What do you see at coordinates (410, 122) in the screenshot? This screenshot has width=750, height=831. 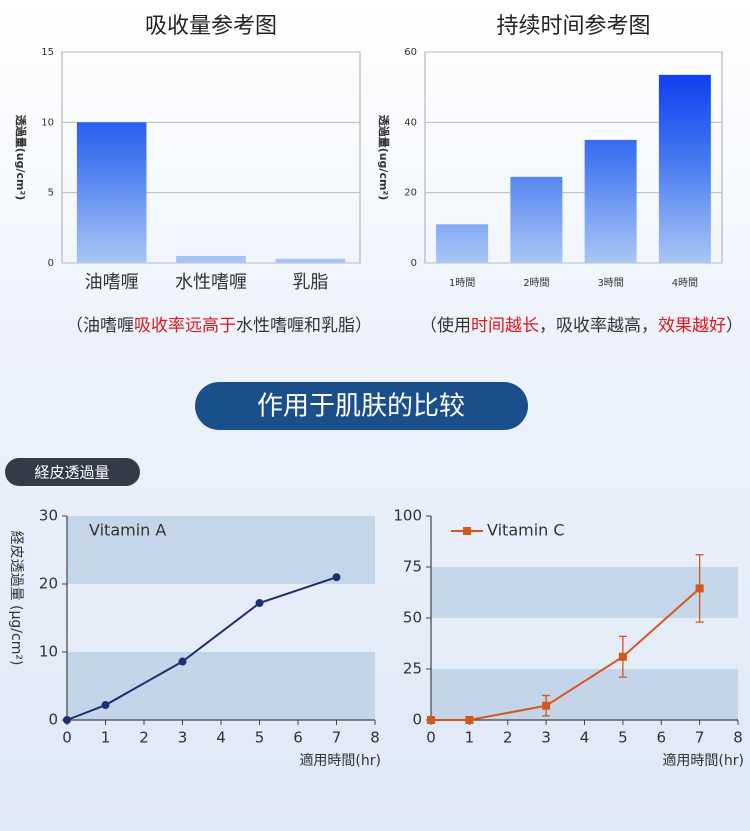 I see `y-tick-label: 40` at bounding box center [410, 122].